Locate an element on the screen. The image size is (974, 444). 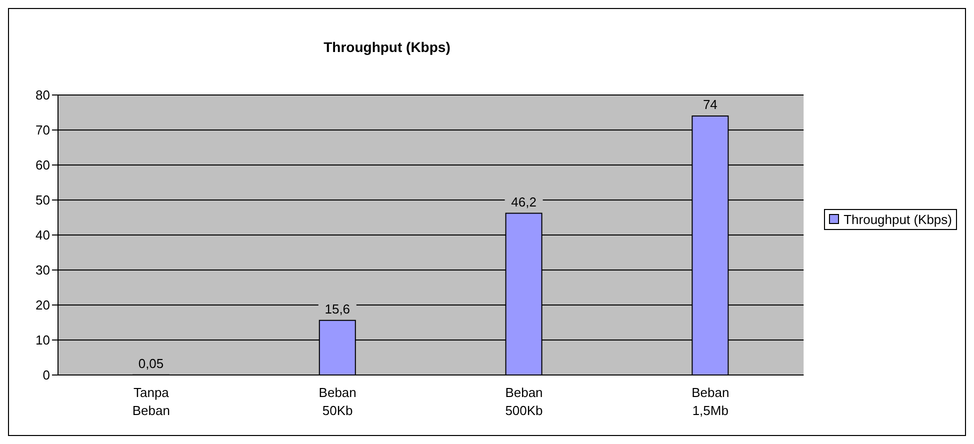
data-label: 74 is located at coordinates (710, 104).